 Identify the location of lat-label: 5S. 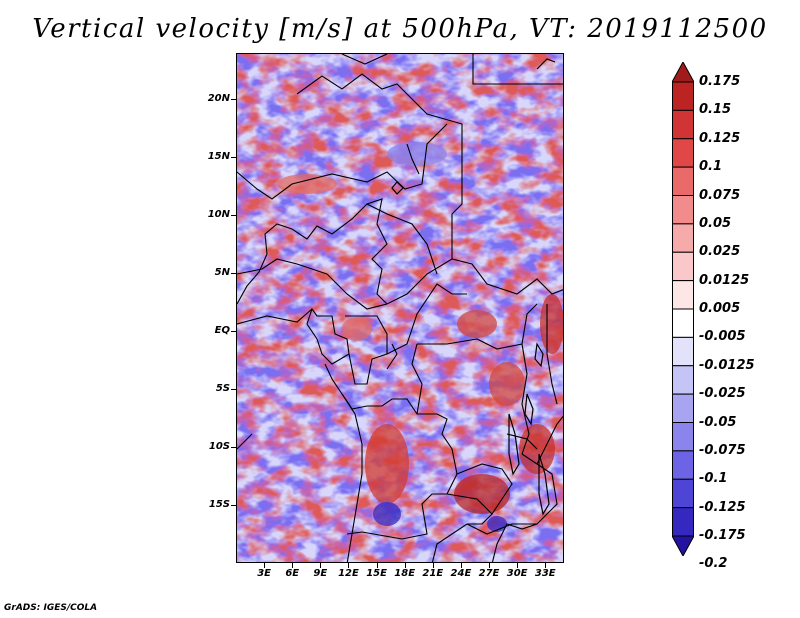
(222, 389).